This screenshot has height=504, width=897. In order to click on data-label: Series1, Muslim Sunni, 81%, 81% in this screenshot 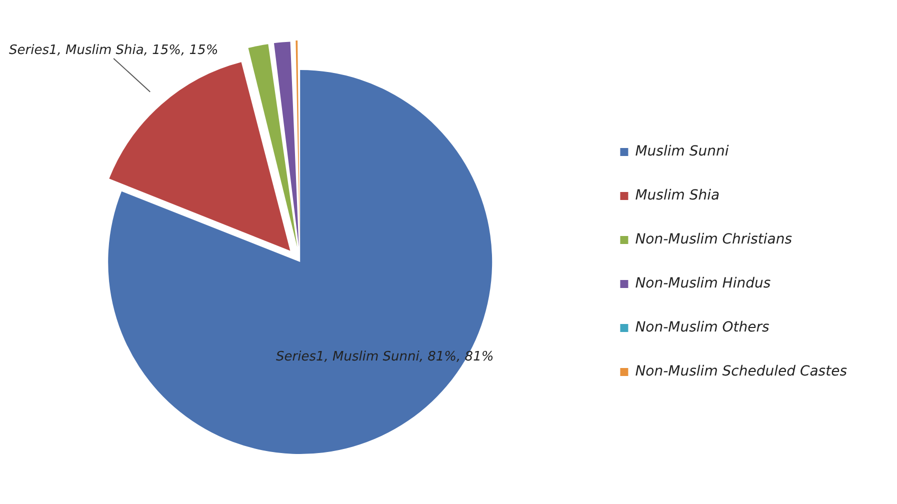, I will do `click(385, 357)`.